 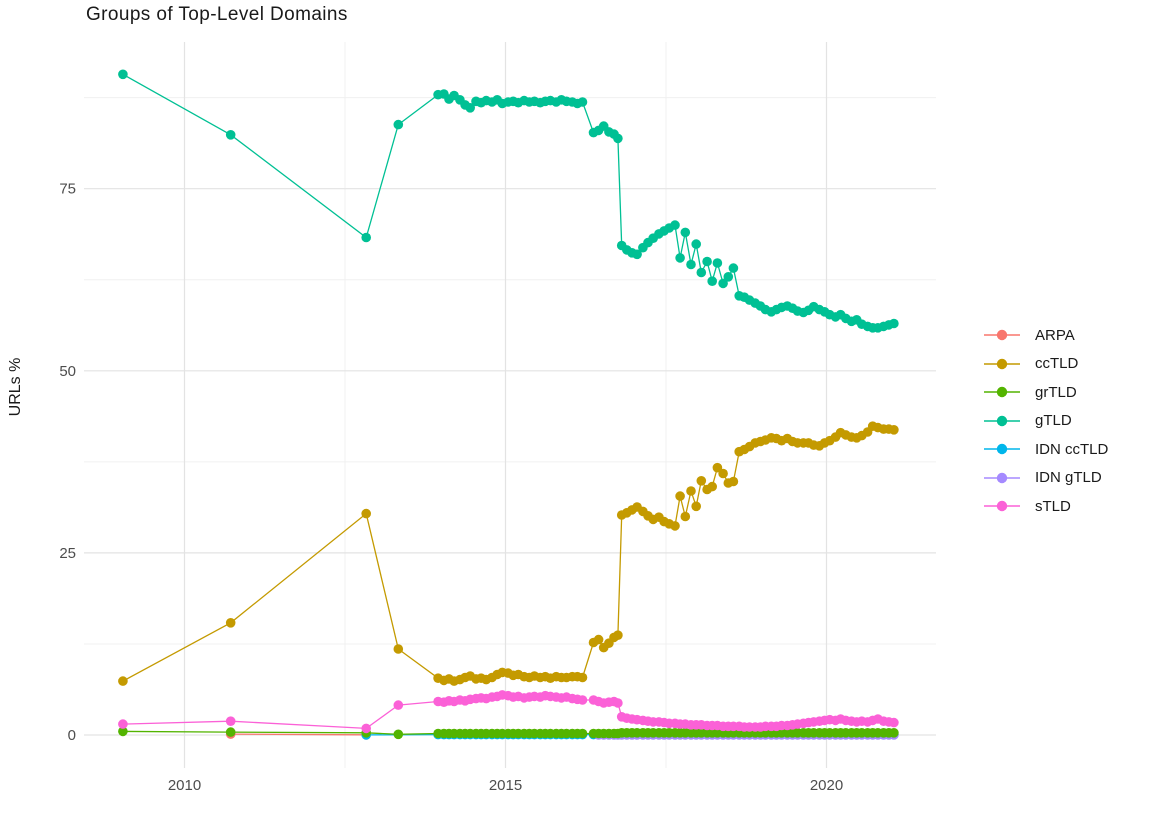 I want to click on legend-item-gtld: gTLD, so click(x=1045, y=421).